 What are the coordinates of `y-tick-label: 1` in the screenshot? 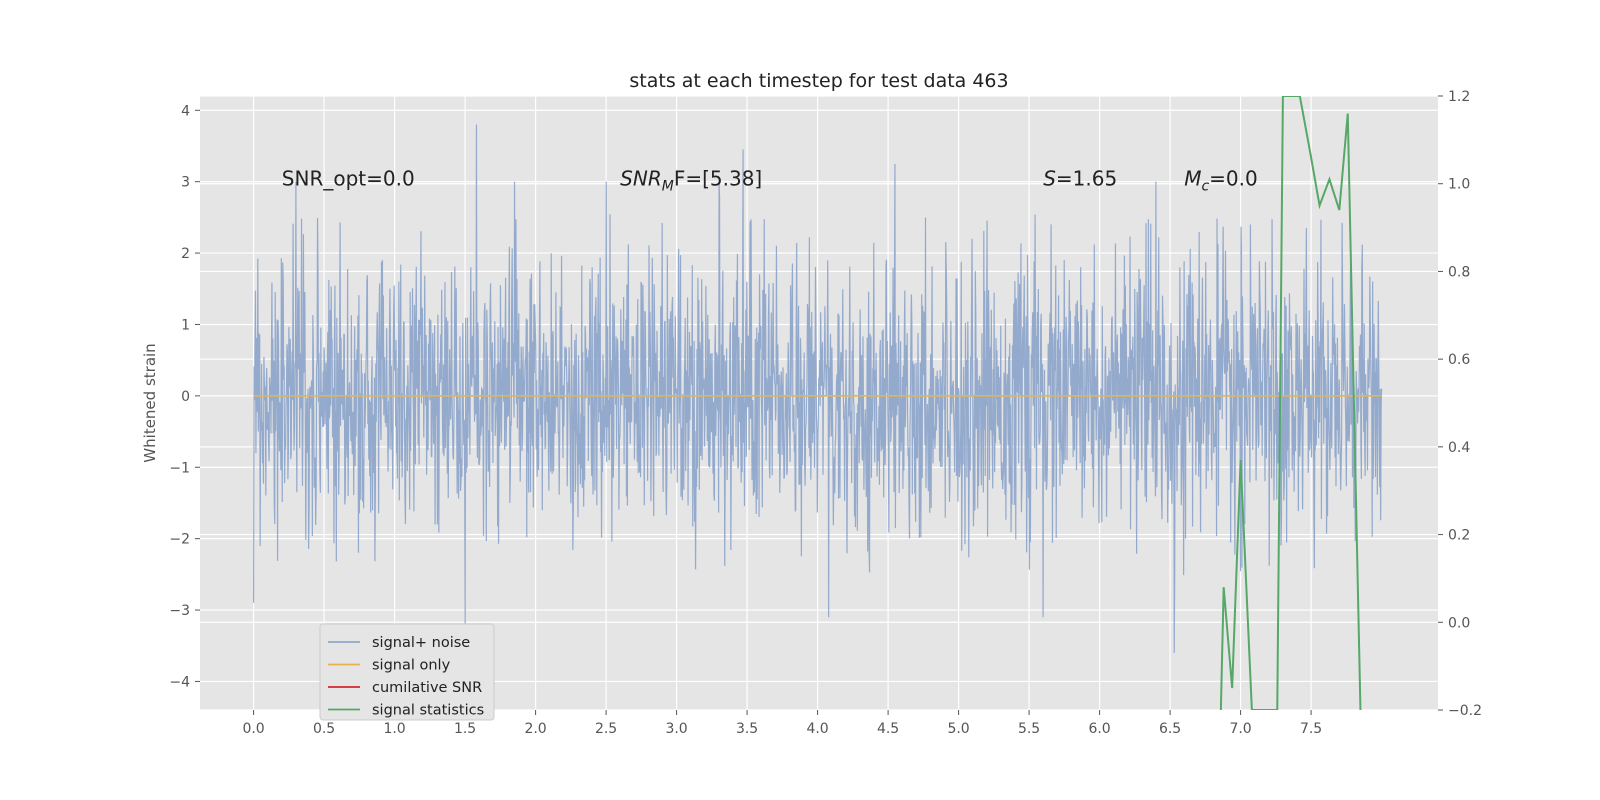 It's located at (185, 325).